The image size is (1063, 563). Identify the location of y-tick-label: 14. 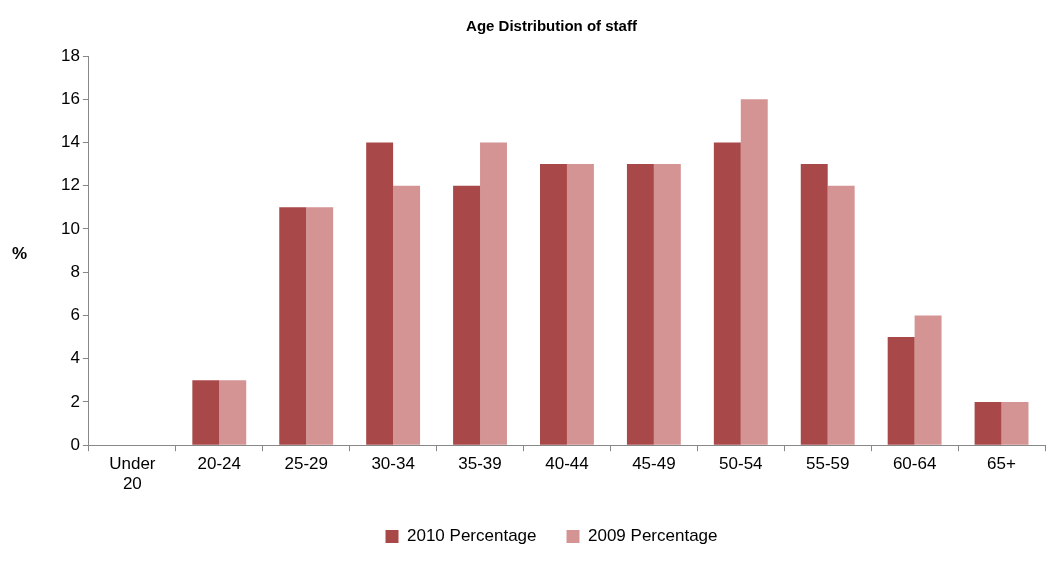
(70, 142).